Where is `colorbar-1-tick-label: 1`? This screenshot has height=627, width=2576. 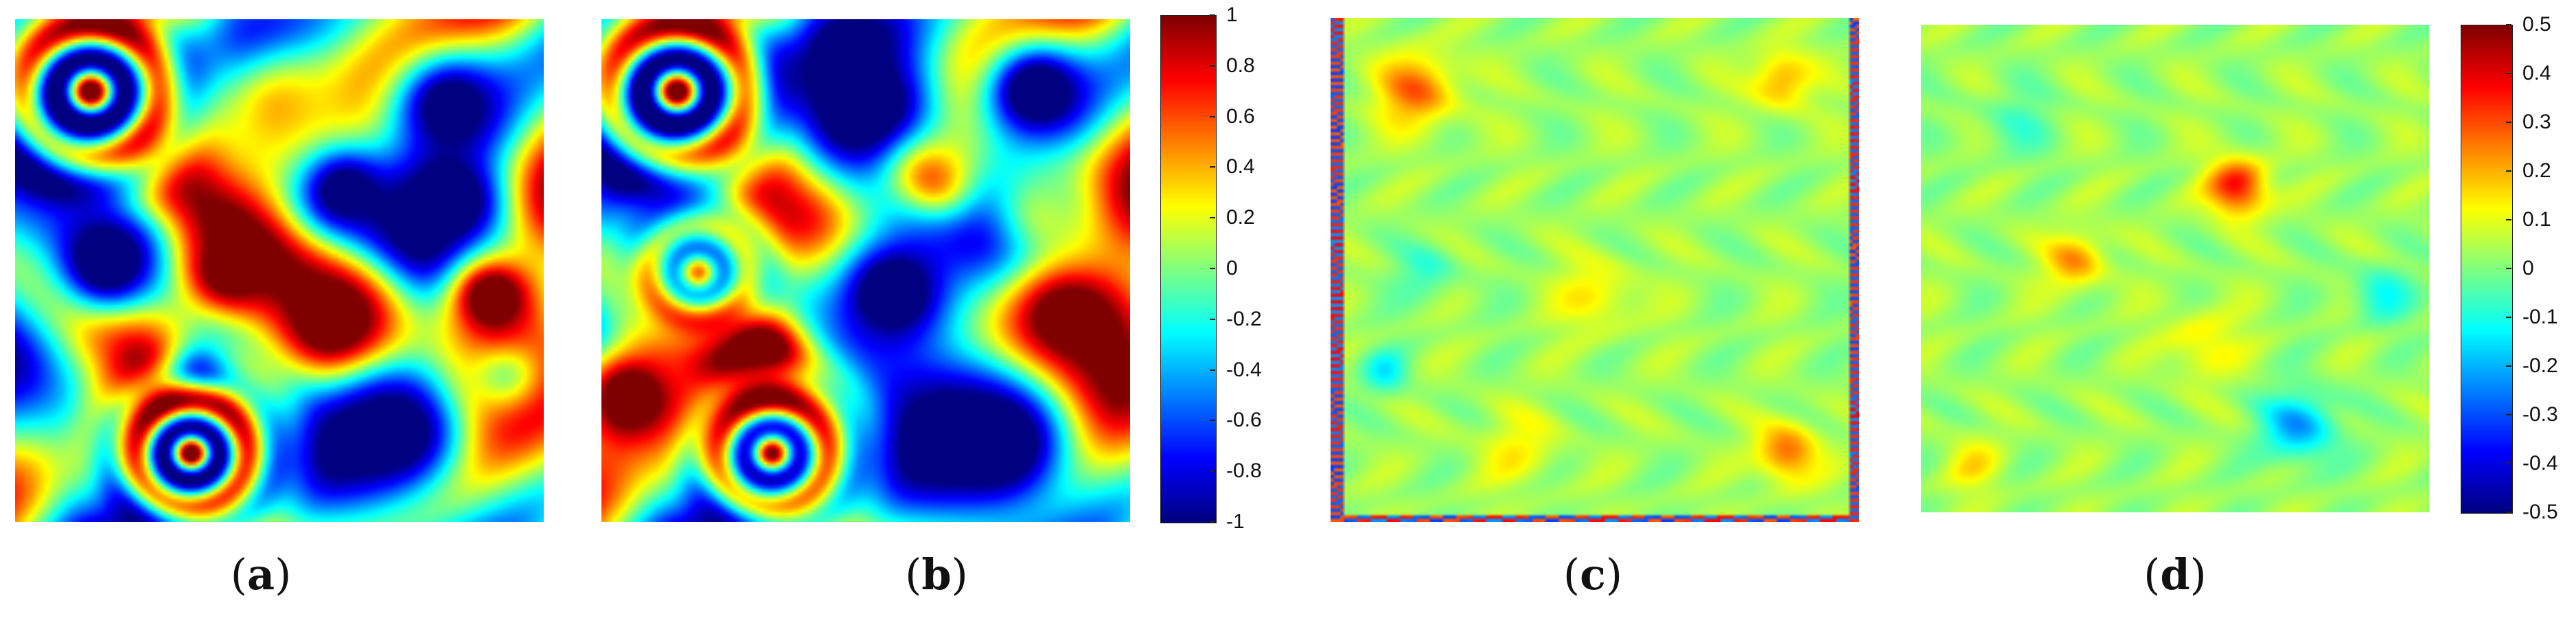 colorbar-1-tick-label: 1 is located at coordinates (1232, 14).